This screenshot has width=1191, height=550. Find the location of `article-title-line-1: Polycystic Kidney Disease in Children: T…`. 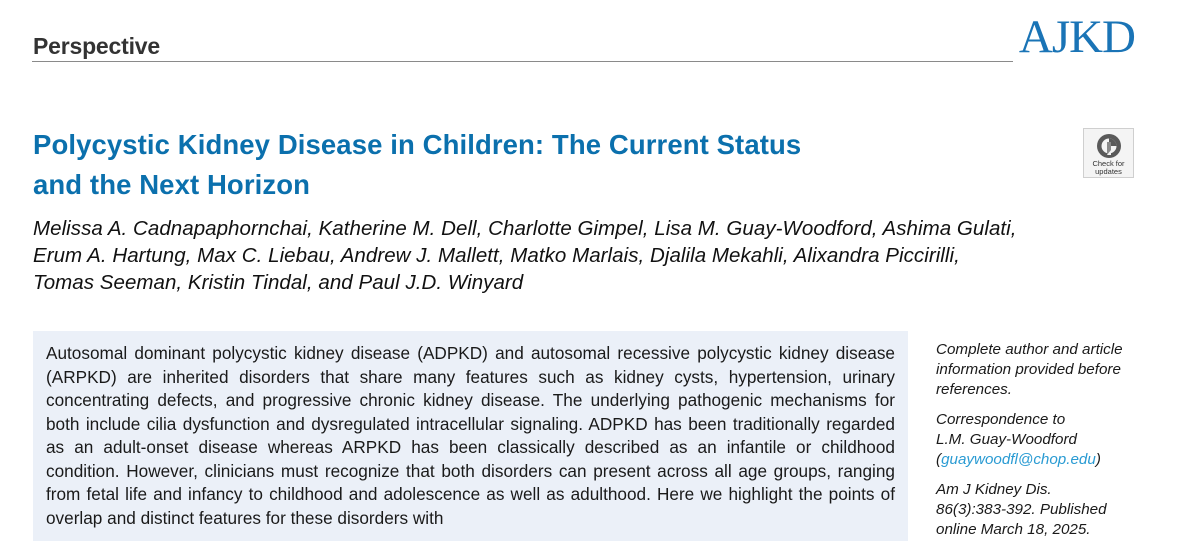

article-title-line-1: Polycystic Kidney Disease in Children: T… is located at coordinates (417, 144).